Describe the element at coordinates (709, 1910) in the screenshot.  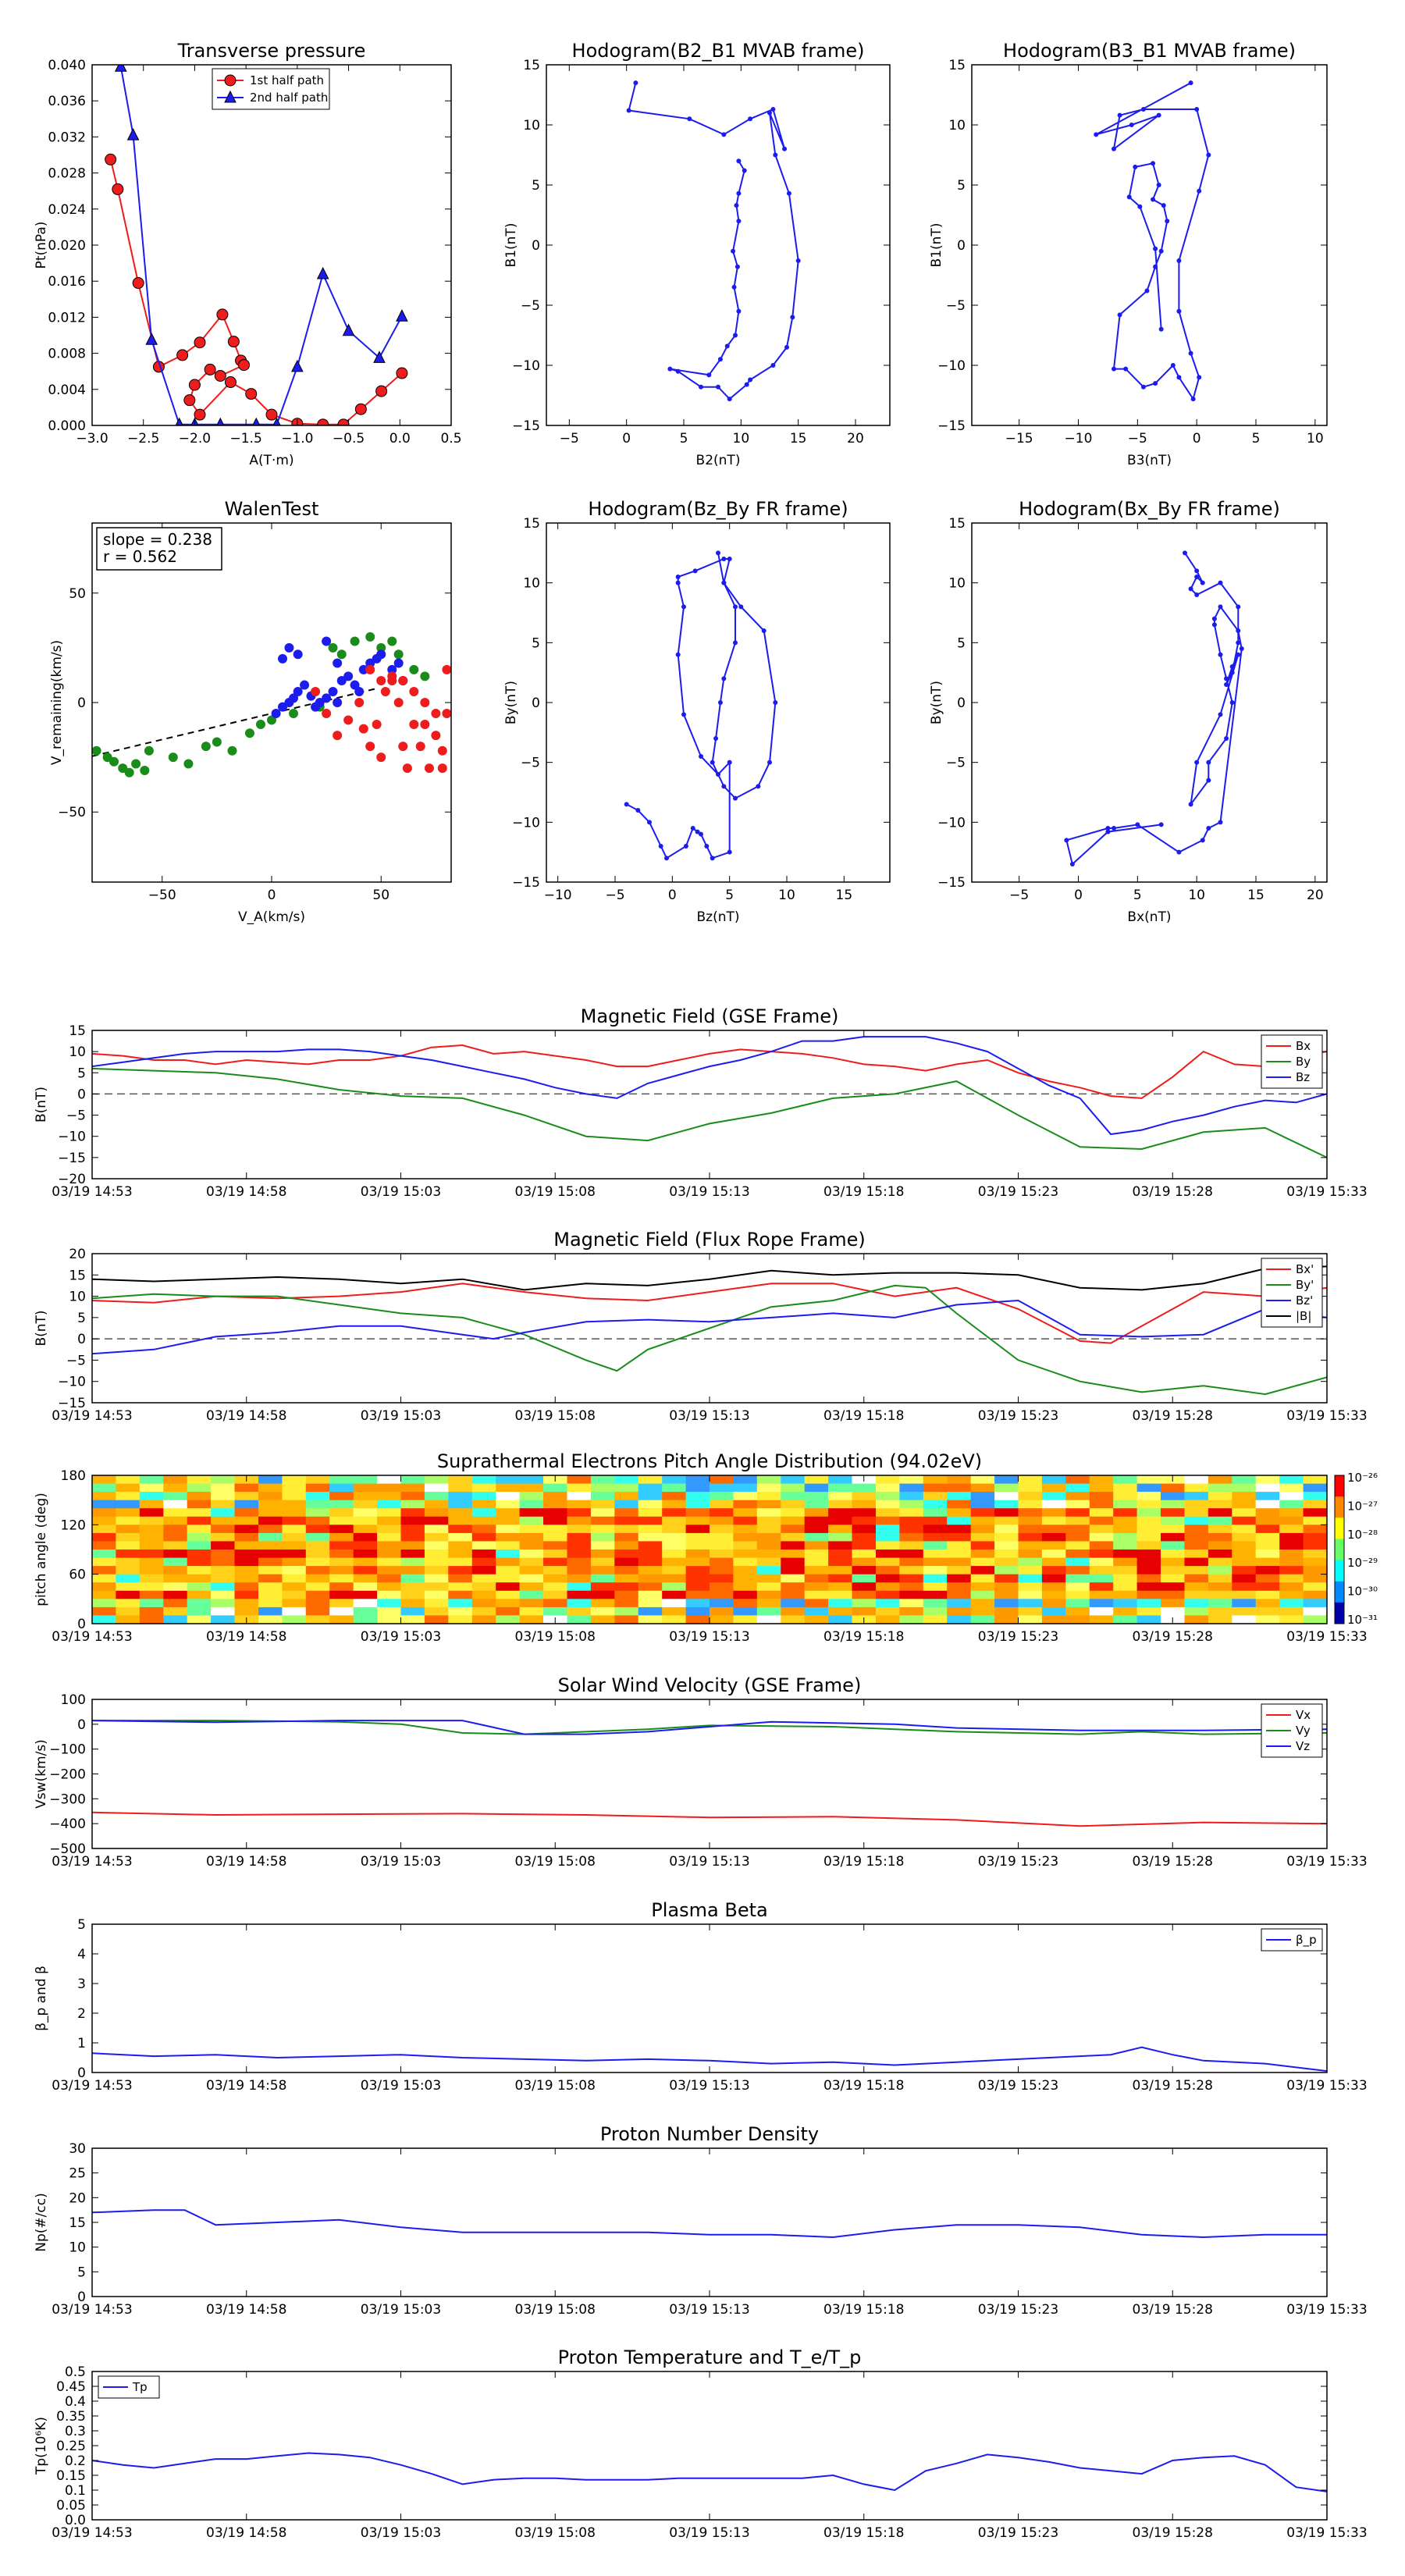
I see `chart-title: Plasma Beta` at that location.